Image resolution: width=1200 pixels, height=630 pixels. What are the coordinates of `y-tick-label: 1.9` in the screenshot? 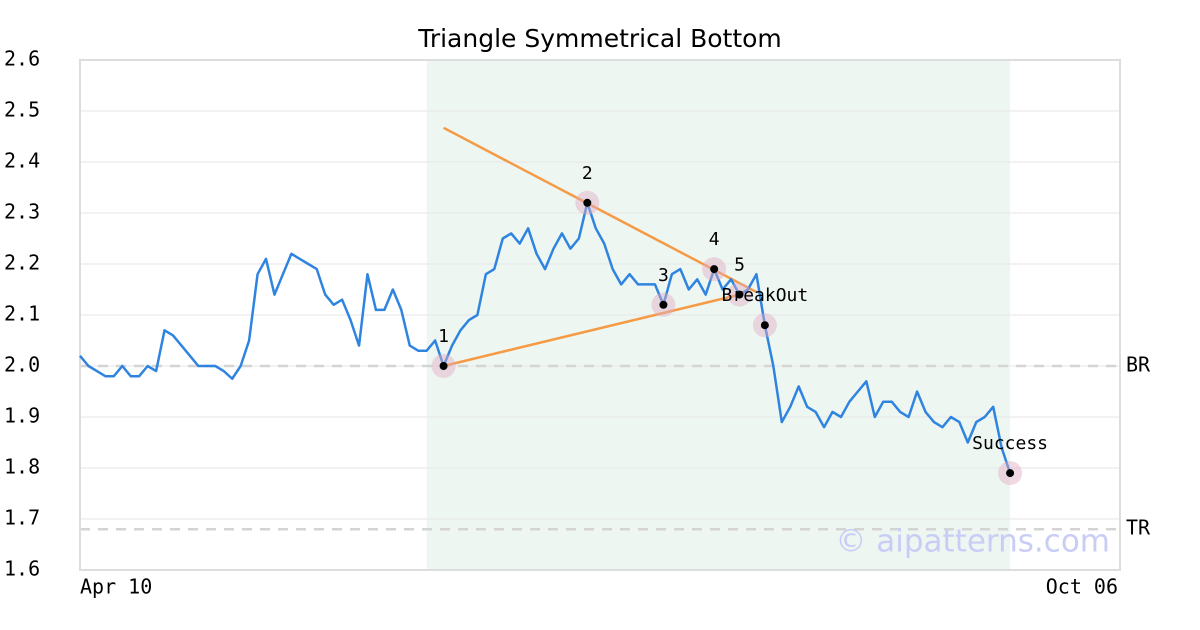 It's located at (22, 416).